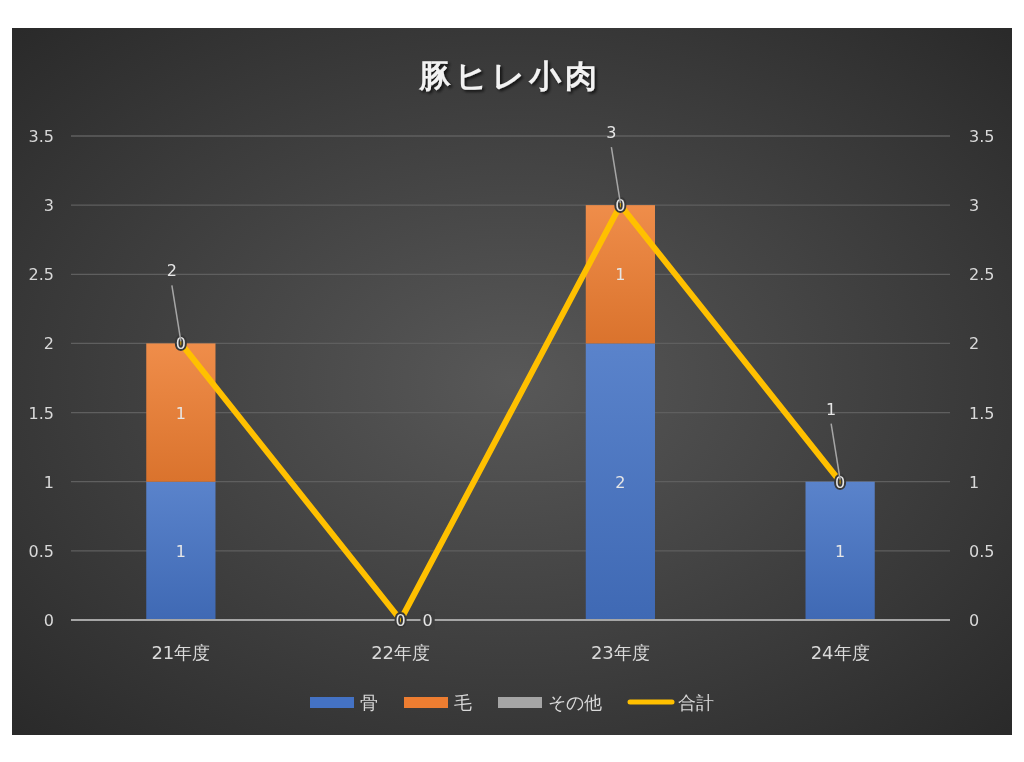 This screenshot has height=762, width=1024. What do you see at coordinates (48, 620) in the screenshot?
I see `y-tick-label: 0` at bounding box center [48, 620].